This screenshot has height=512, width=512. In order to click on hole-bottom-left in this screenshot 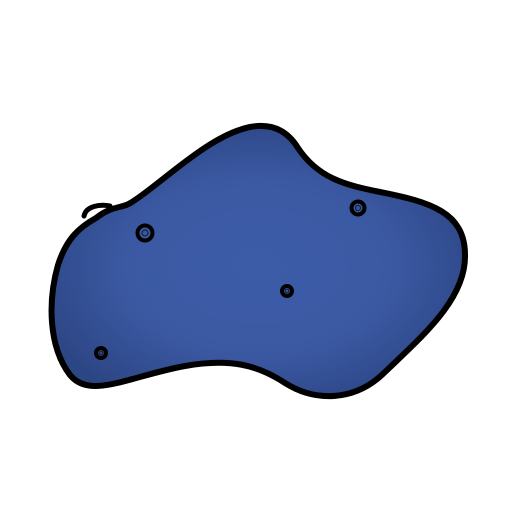, I will do `click(101, 353)`.